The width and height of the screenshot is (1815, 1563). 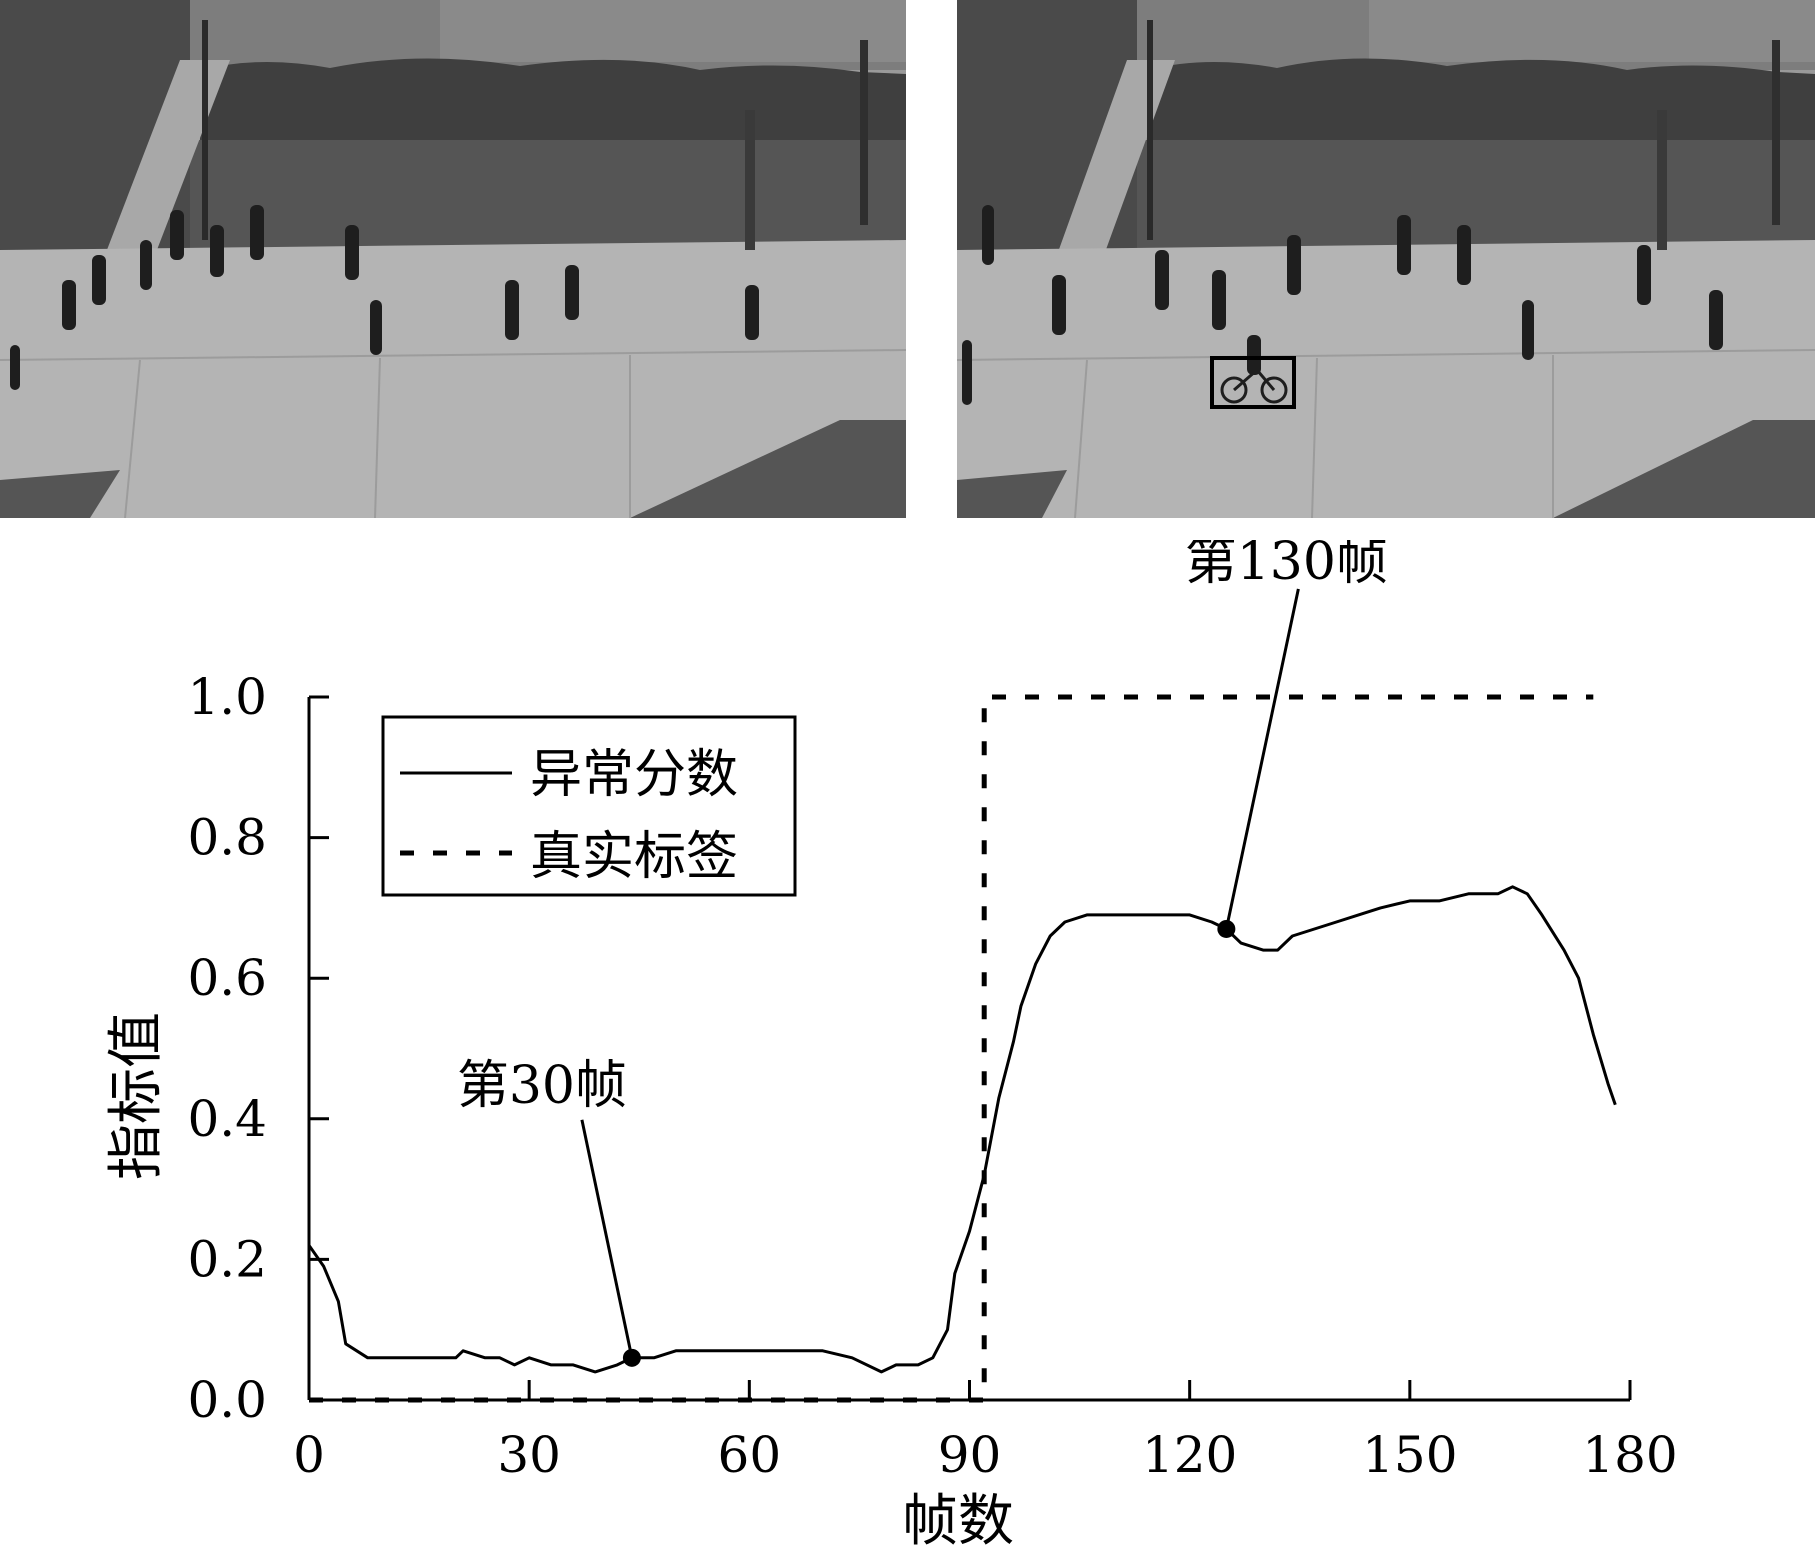 I want to click on y-axis-title: 指标值, so click(x=136, y=1096).